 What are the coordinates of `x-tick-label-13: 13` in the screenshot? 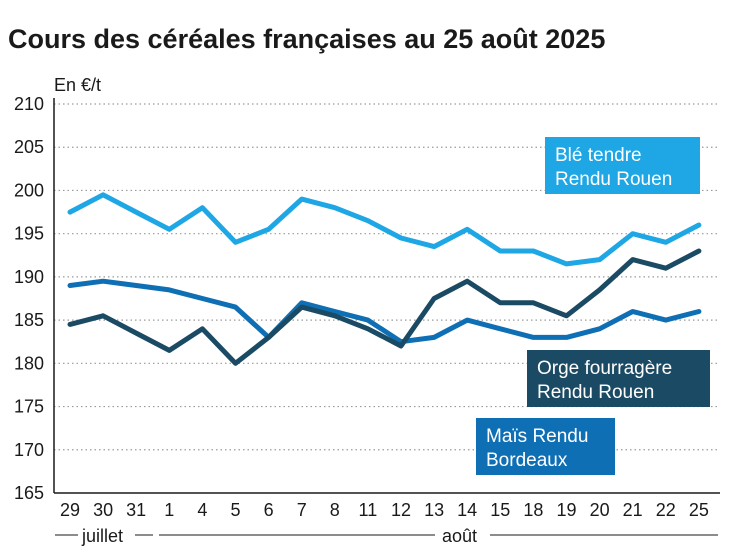 It's located at (434, 510).